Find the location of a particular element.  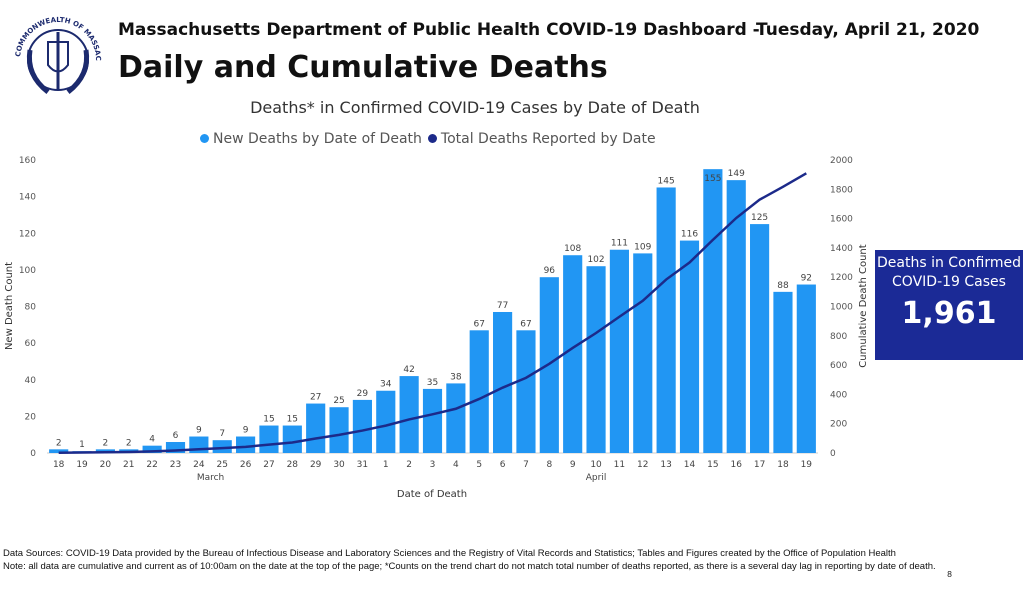

y2-tick-label: 1000 is located at coordinates (841, 308).